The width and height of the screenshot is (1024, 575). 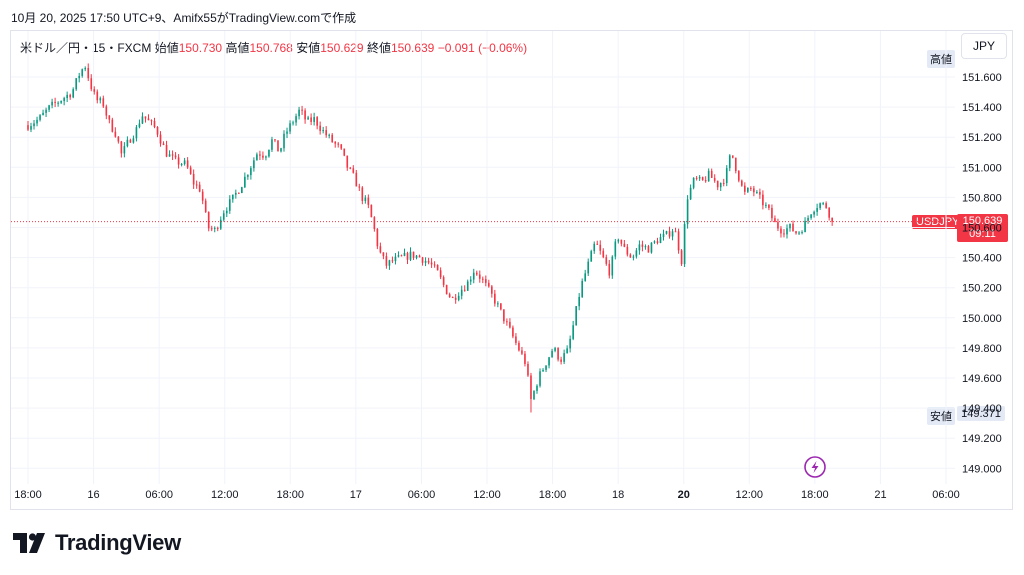 What do you see at coordinates (271, 48) in the screenshot?
I see `high-value: 150.768` at bounding box center [271, 48].